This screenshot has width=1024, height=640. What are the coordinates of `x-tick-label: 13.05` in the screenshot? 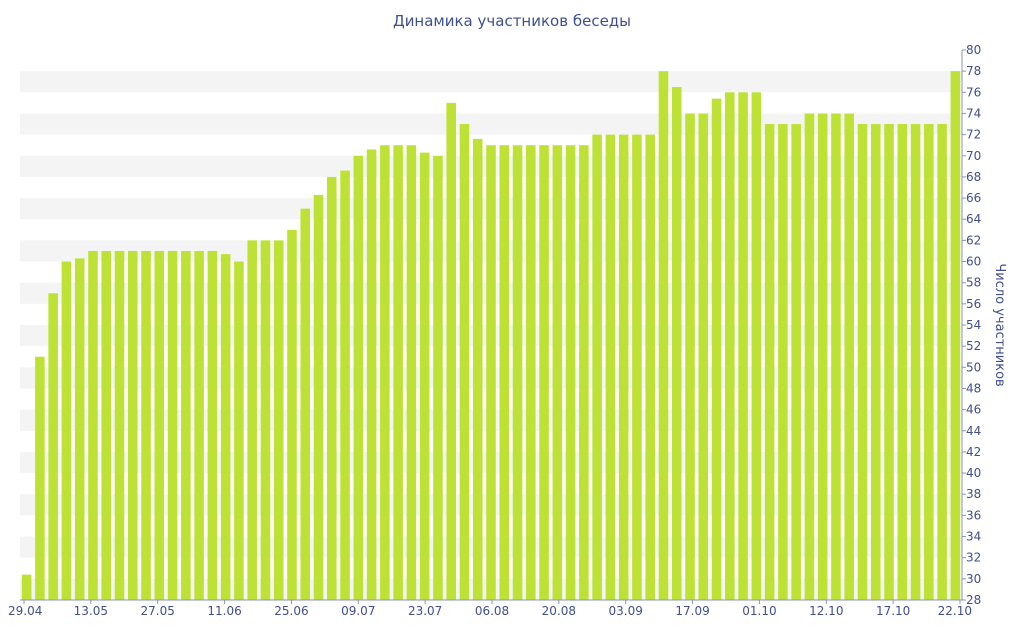 It's located at (91, 611).